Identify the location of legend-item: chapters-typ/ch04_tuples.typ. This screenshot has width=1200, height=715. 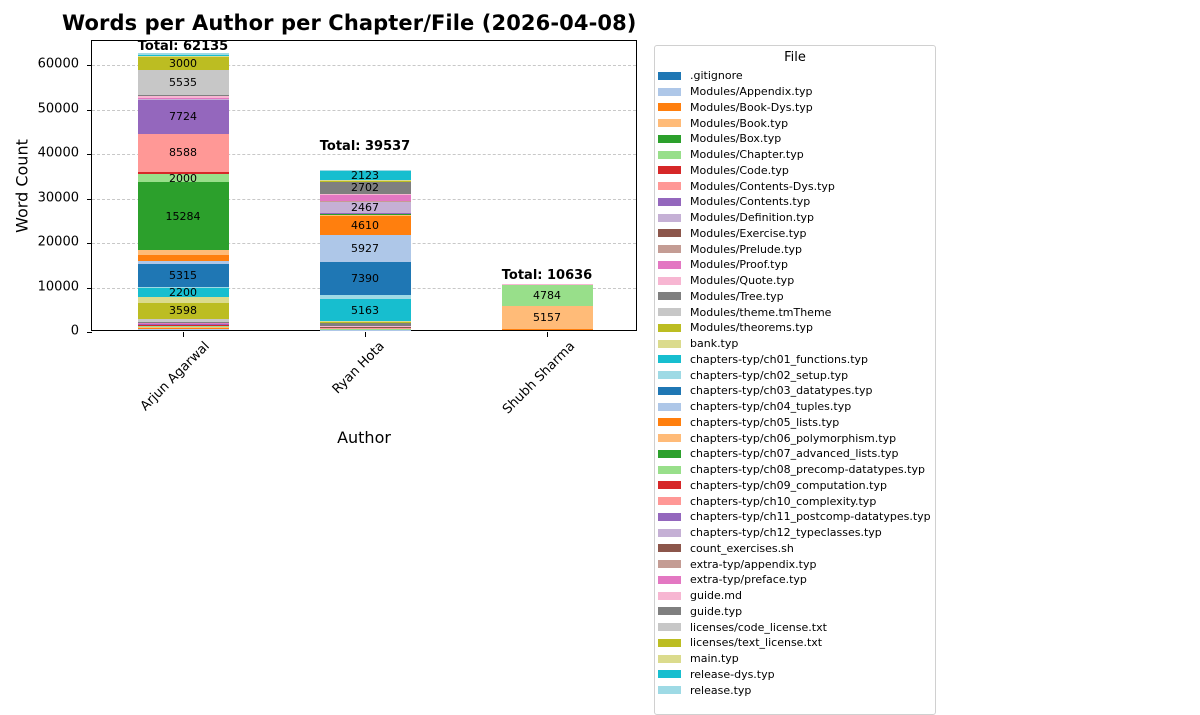
(754, 407).